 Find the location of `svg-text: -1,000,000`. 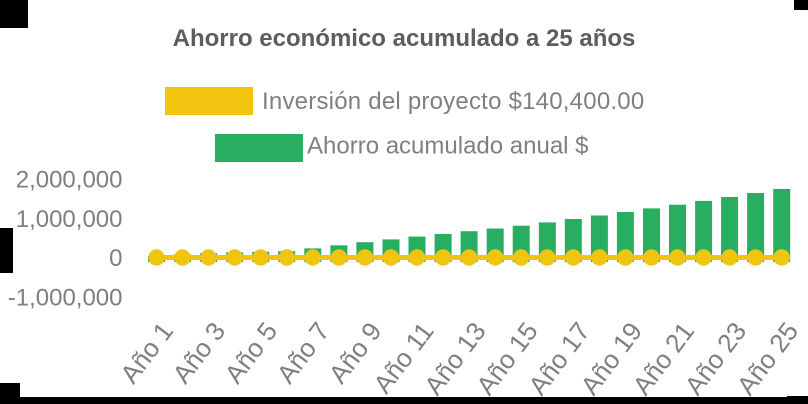

svg-text: -1,000,000 is located at coordinates (65, 297).